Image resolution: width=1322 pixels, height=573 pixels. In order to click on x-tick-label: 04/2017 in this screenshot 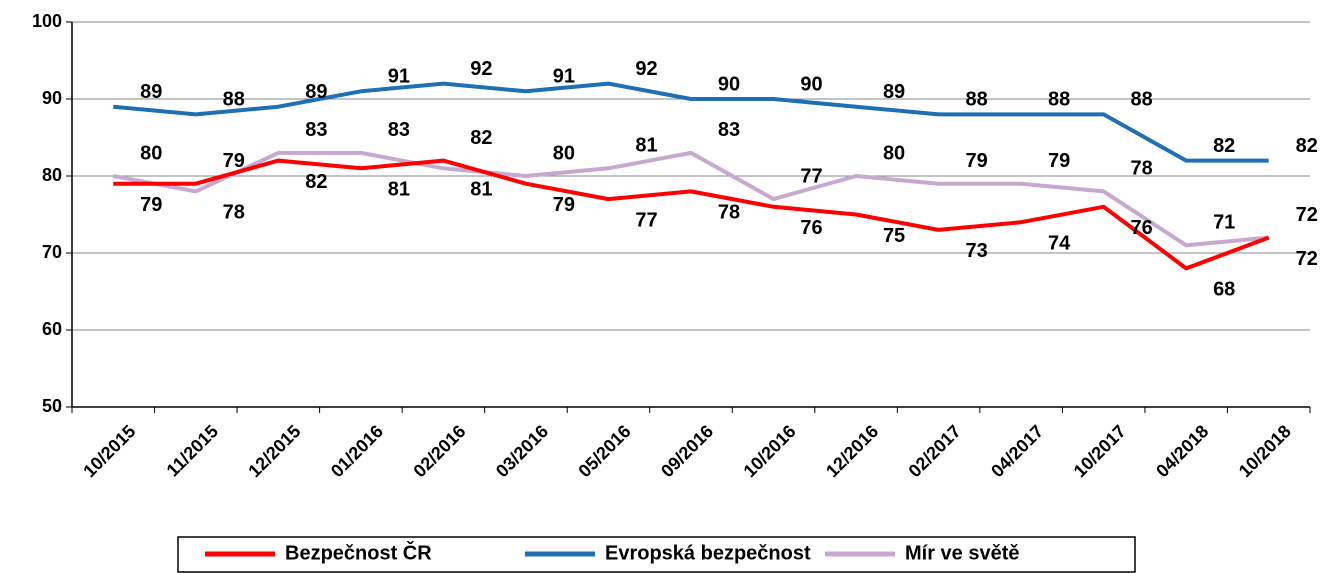, I will do `click(1017, 451)`.